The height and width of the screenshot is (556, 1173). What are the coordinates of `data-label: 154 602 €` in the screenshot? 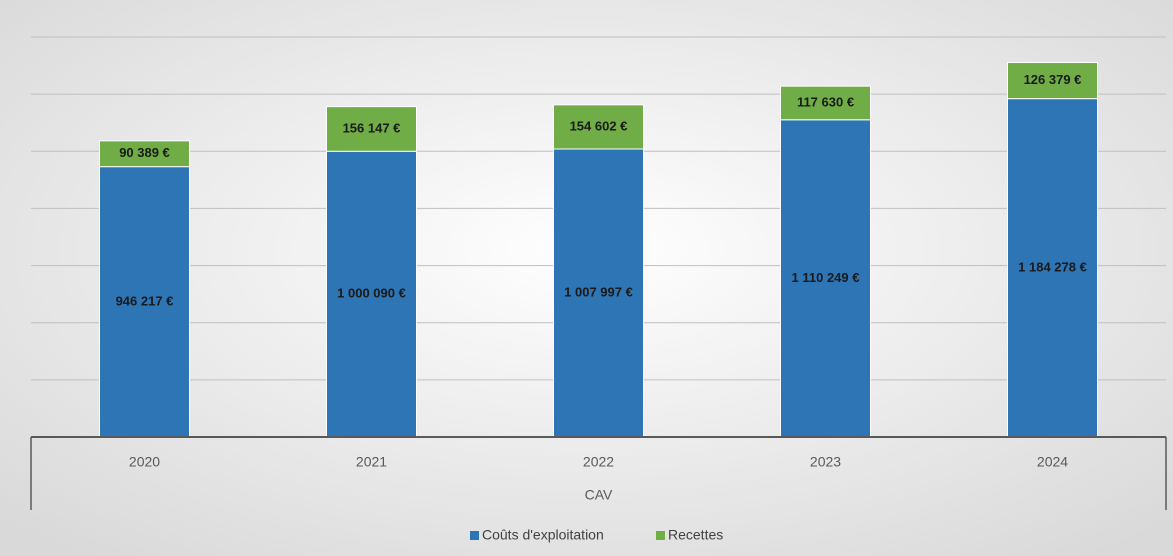 It's located at (599, 125).